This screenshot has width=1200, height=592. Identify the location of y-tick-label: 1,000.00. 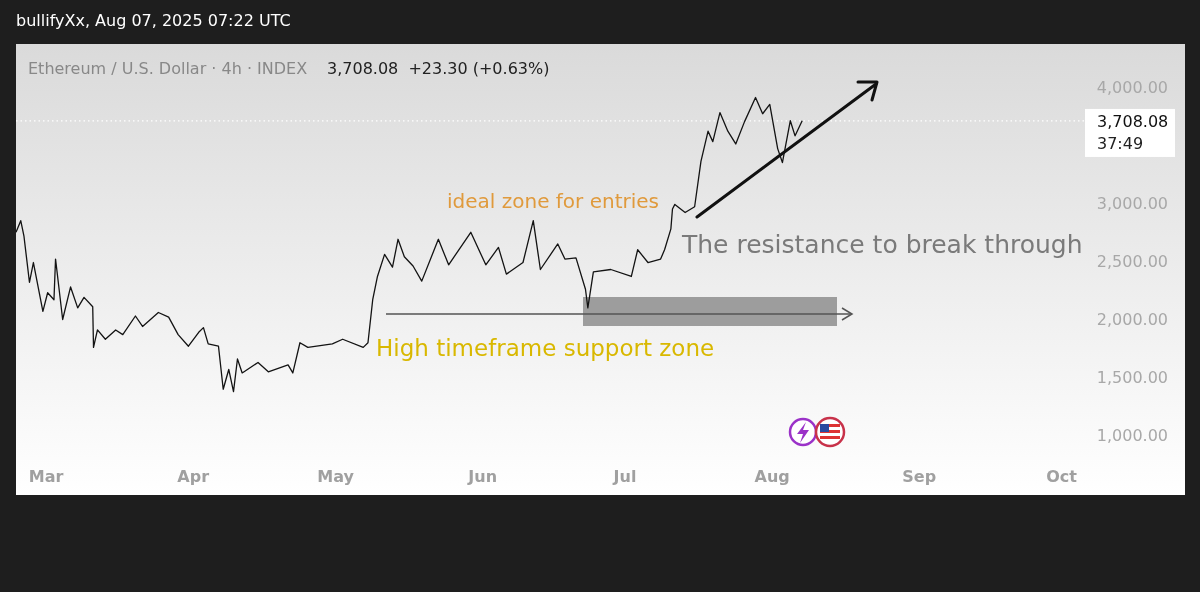
(1132, 436).